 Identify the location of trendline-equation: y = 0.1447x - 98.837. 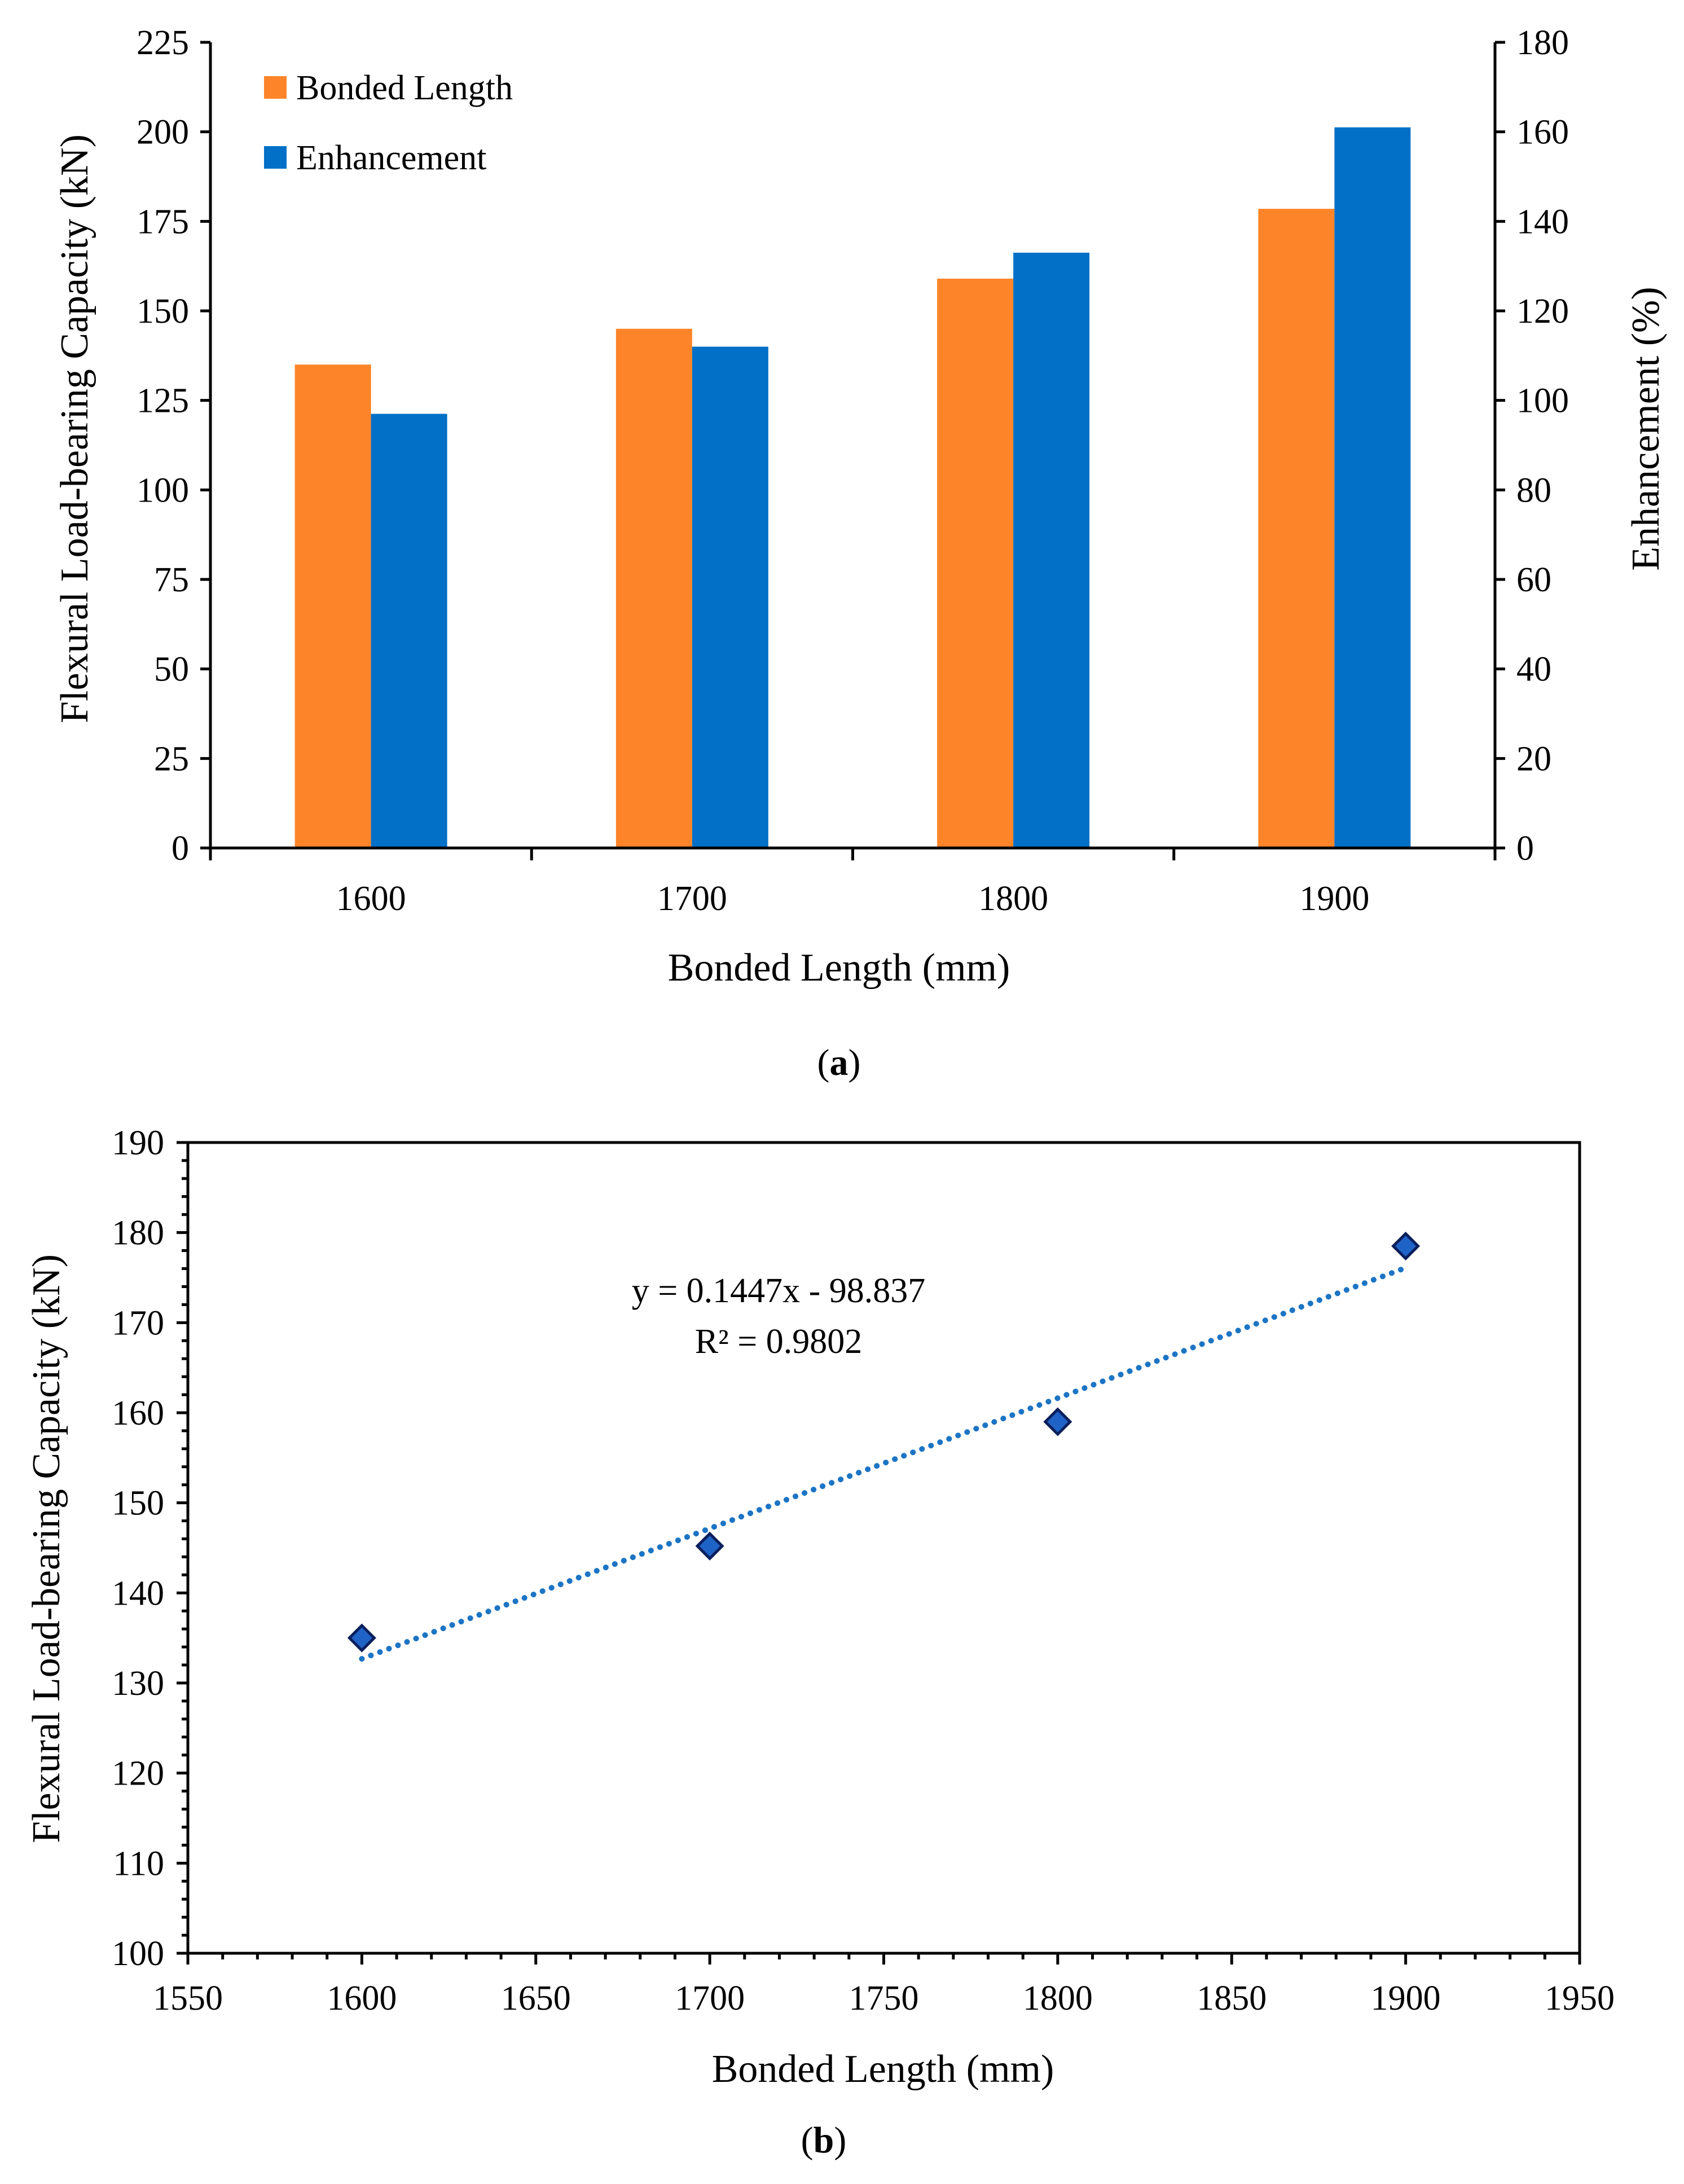
(779, 1291).